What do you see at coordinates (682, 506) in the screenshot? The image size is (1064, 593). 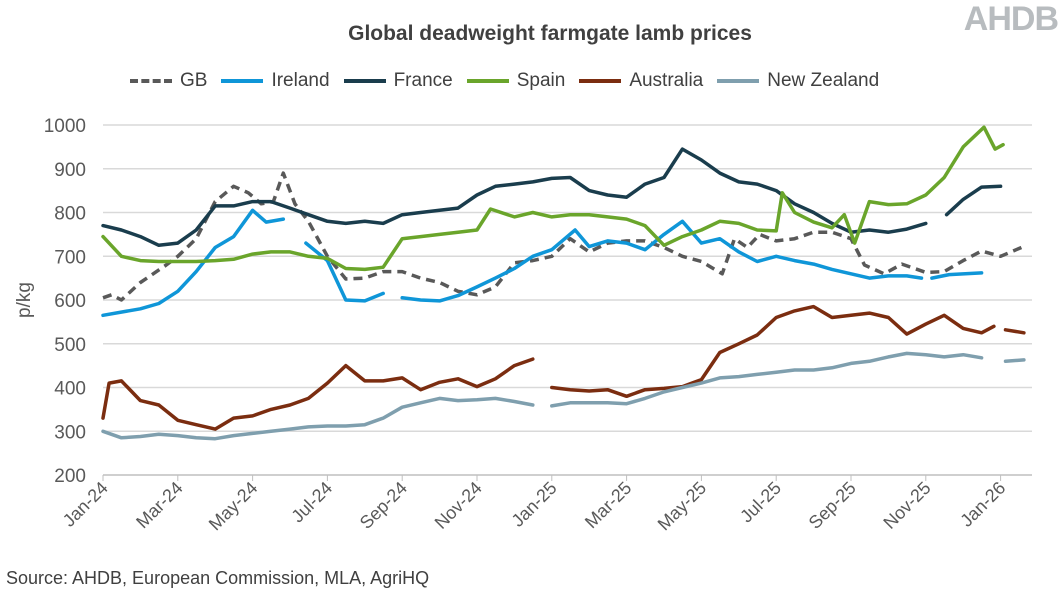 I see `x-tick-label: May-25` at bounding box center [682, 506].